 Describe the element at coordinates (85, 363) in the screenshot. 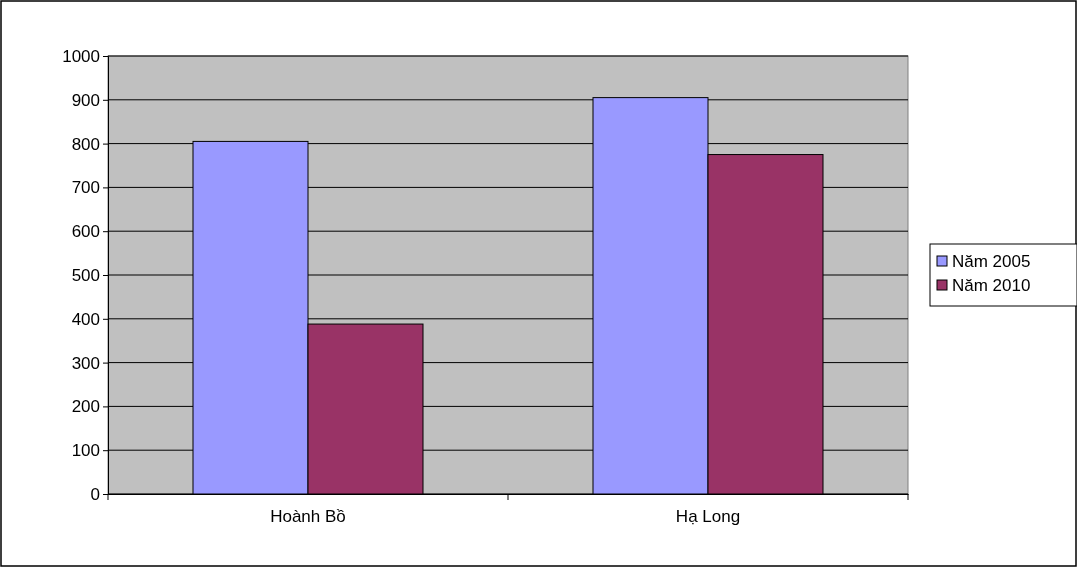

I see `y-tick-label: 300` at that location.